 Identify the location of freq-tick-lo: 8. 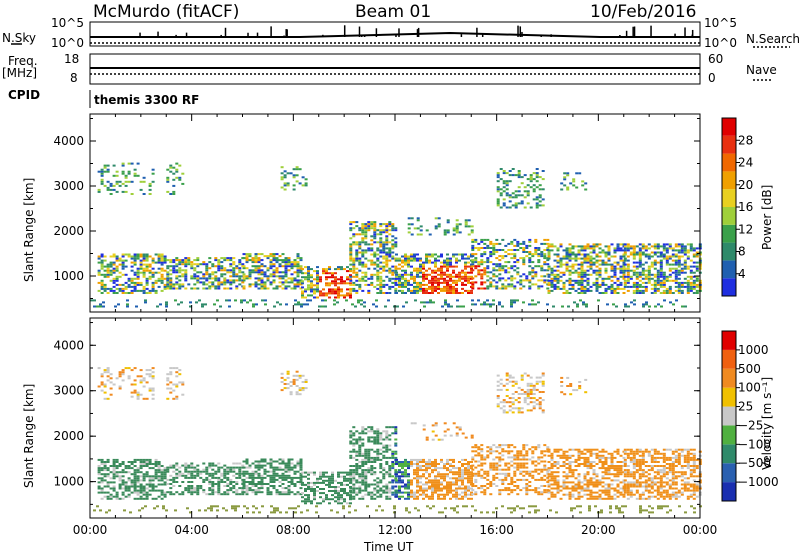
(74, 78).